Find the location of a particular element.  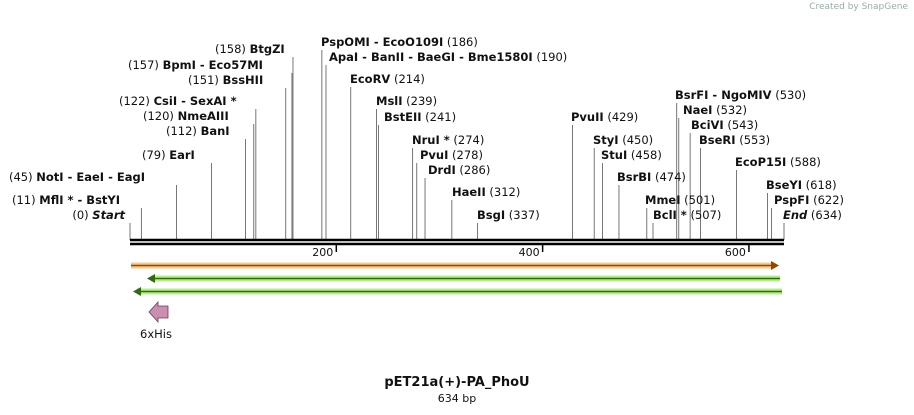

site-label: BclI * (507) is located at coordinates (687, 215).